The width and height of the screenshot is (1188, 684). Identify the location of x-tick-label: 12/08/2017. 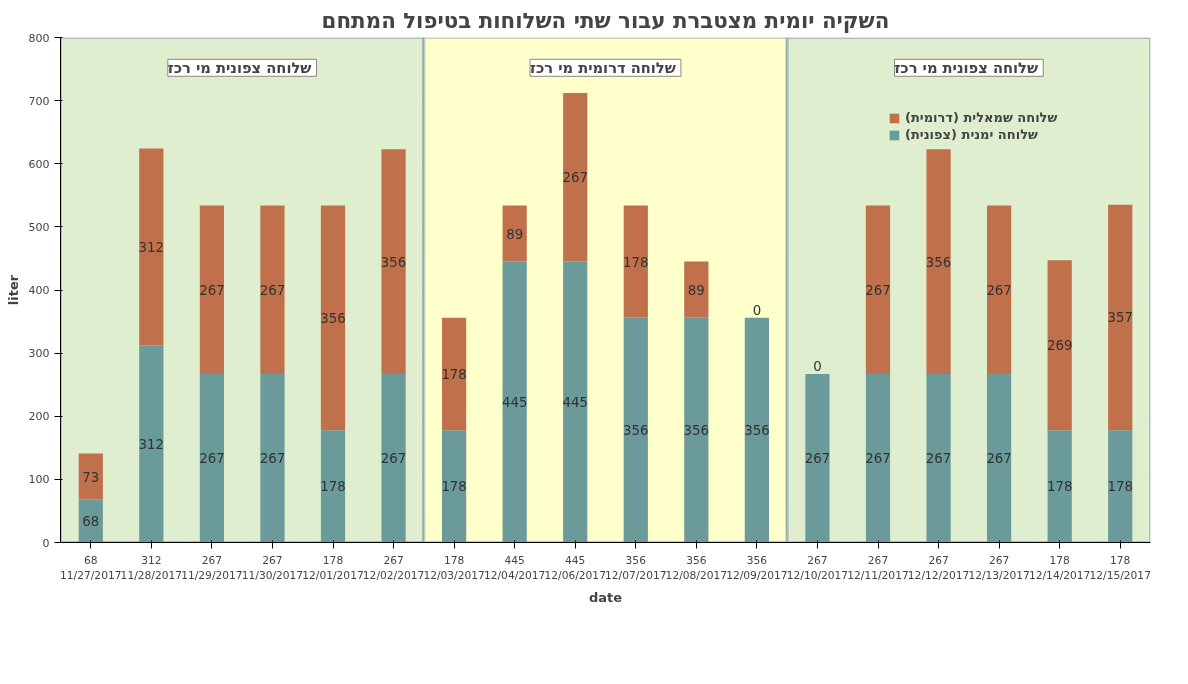
(696, 576).